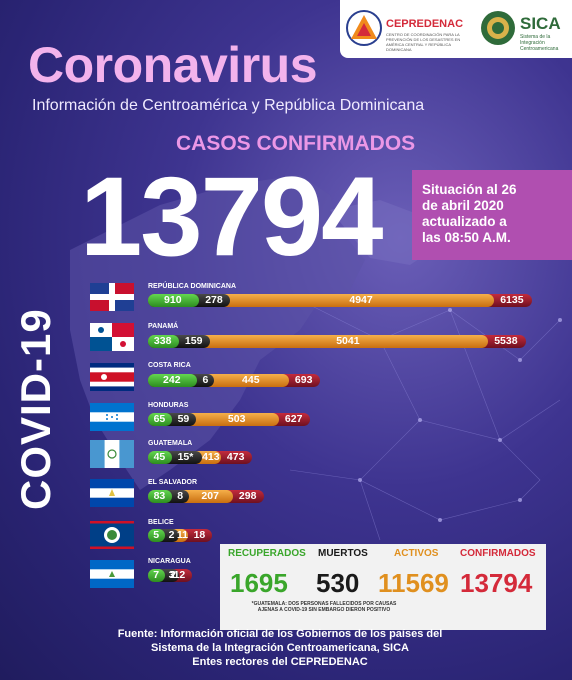 This screenshot has width=572, height=680. What do you see at coordinates (173, 65) in the screenshot?
I see `page-title: Coronavirus` at bounding box center [173, 65].